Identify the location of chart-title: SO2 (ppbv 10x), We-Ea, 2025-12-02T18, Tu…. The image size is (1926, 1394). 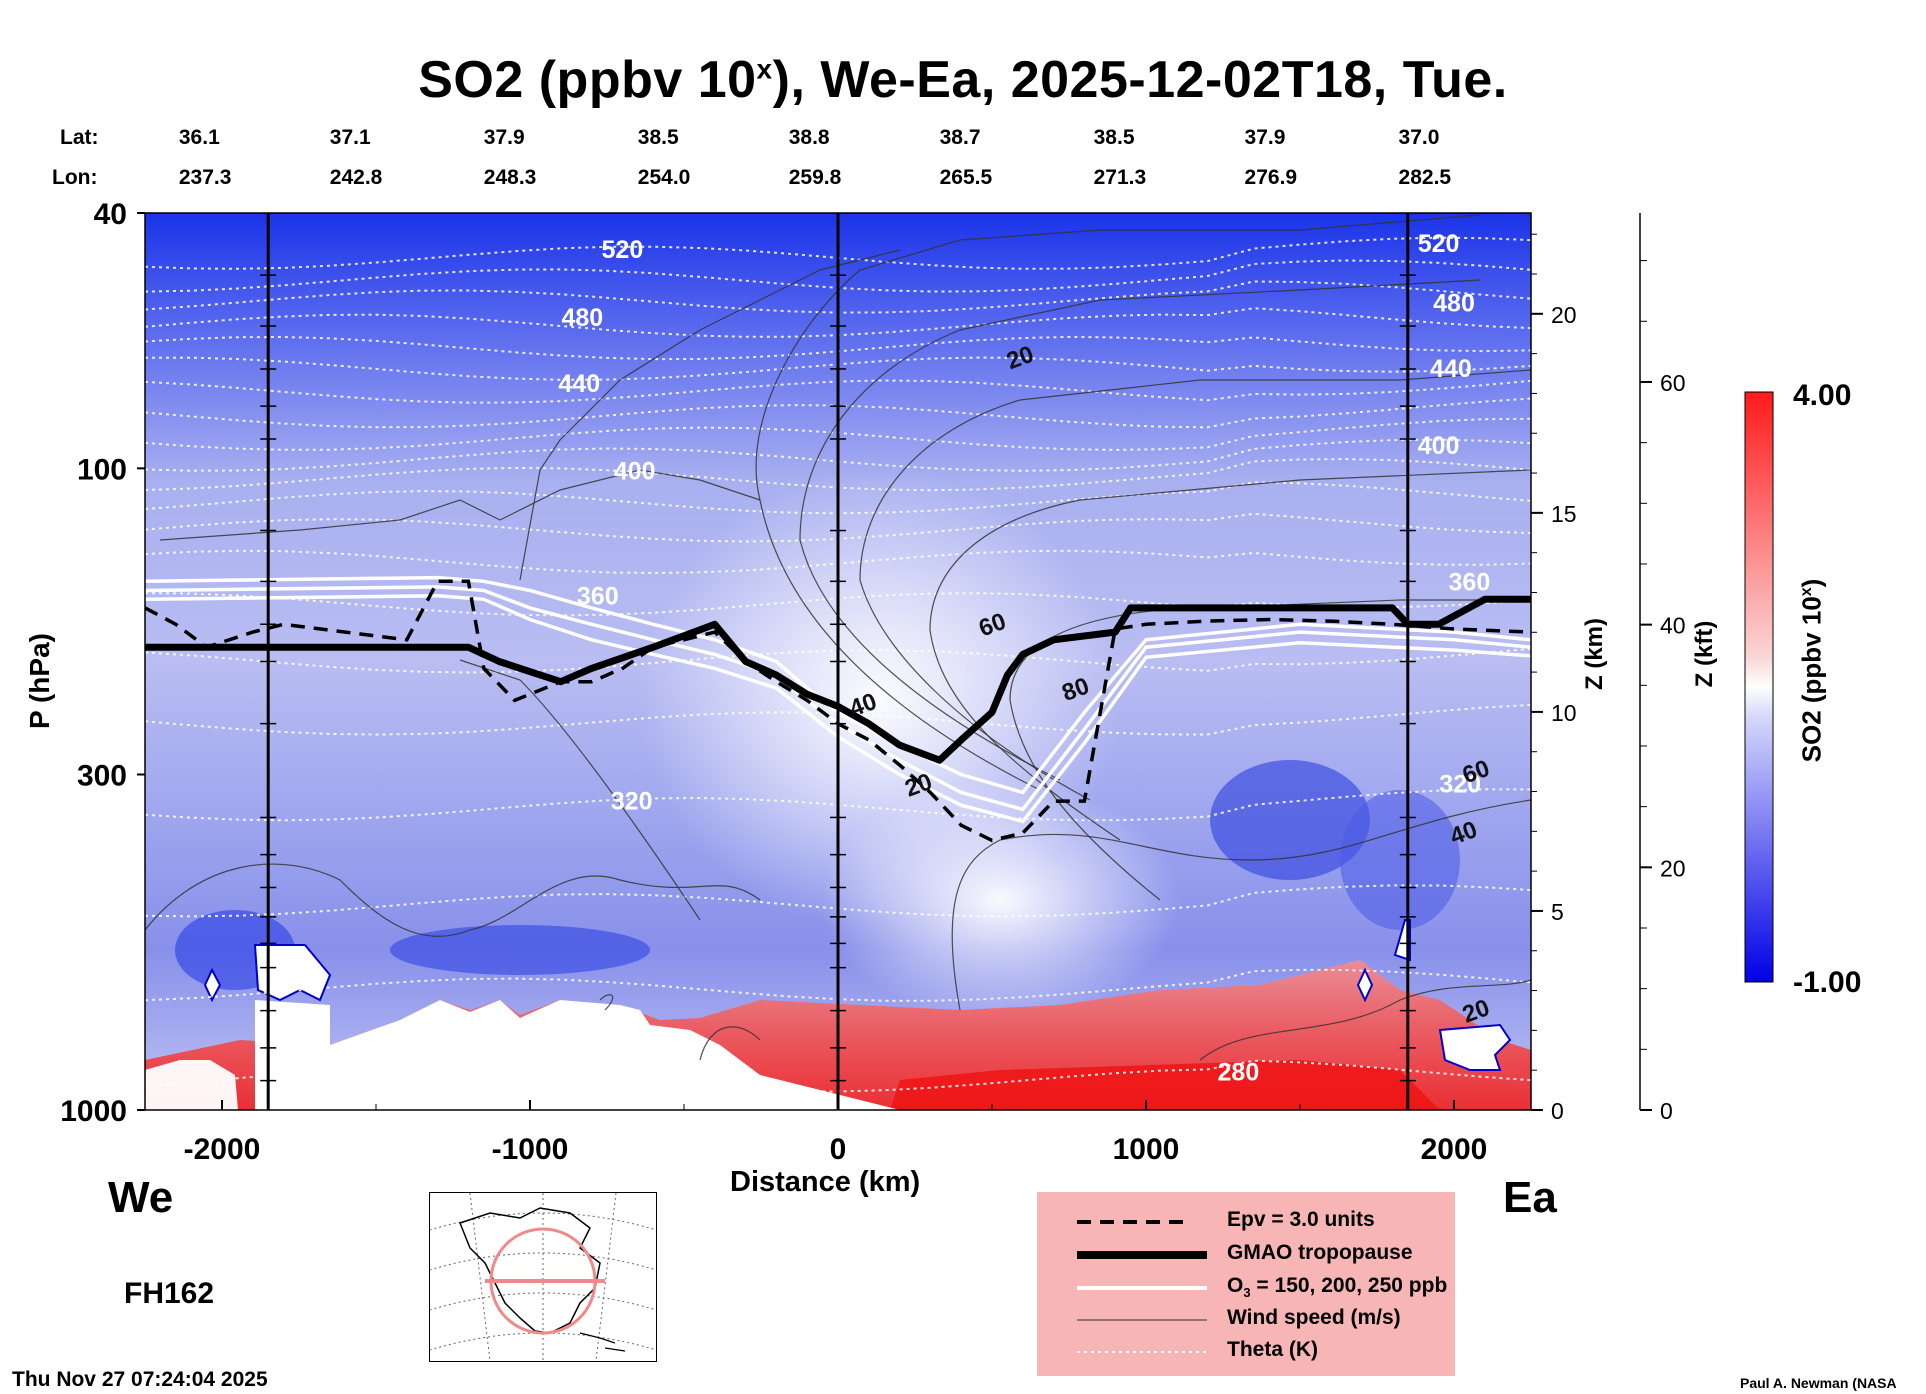
(963, 80).